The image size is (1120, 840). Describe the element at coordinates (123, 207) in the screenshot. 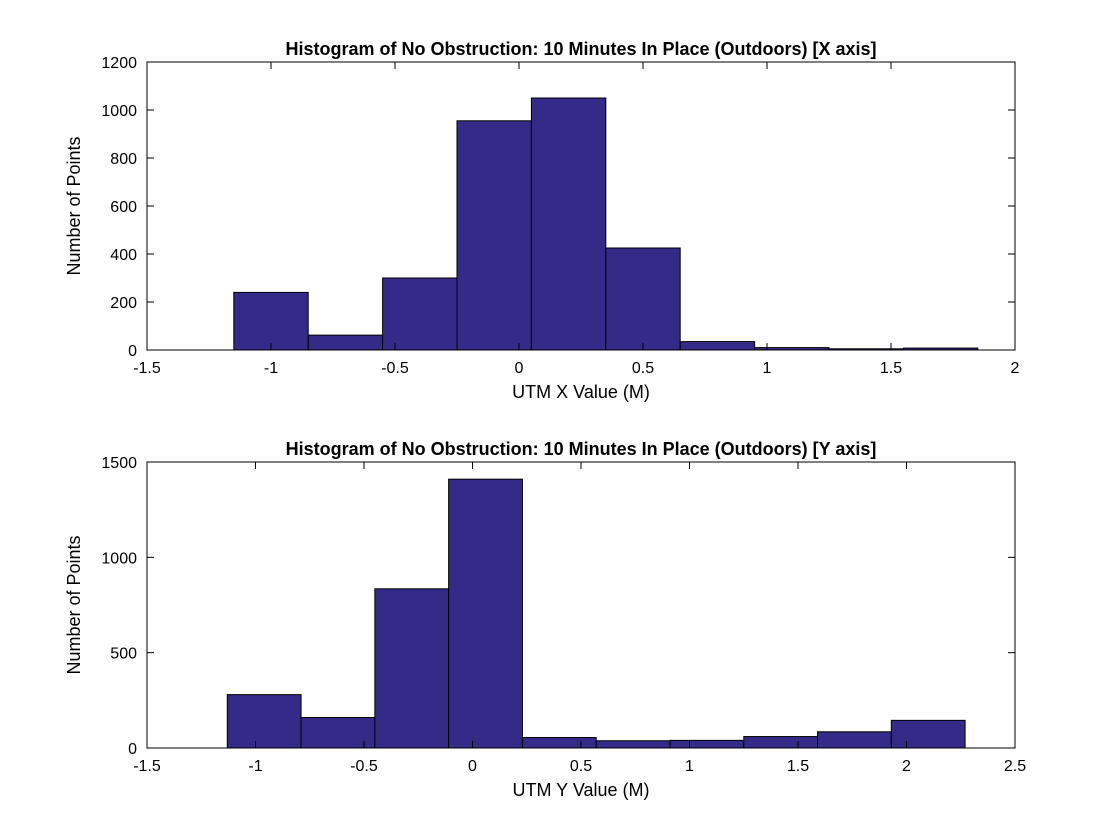

I see `y-tick-label: 600` at that location.